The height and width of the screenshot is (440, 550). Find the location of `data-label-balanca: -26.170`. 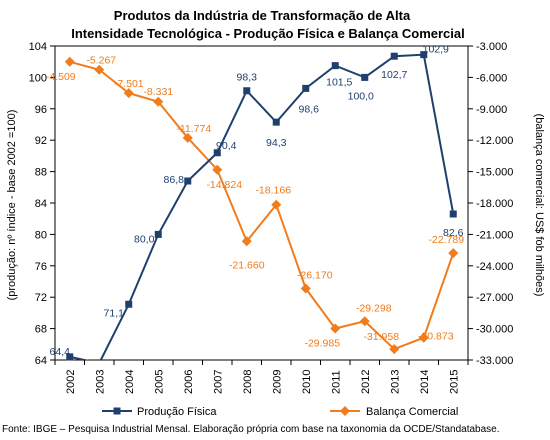

data-label-balanca: -26.170 is located at coordinates (315, 276).